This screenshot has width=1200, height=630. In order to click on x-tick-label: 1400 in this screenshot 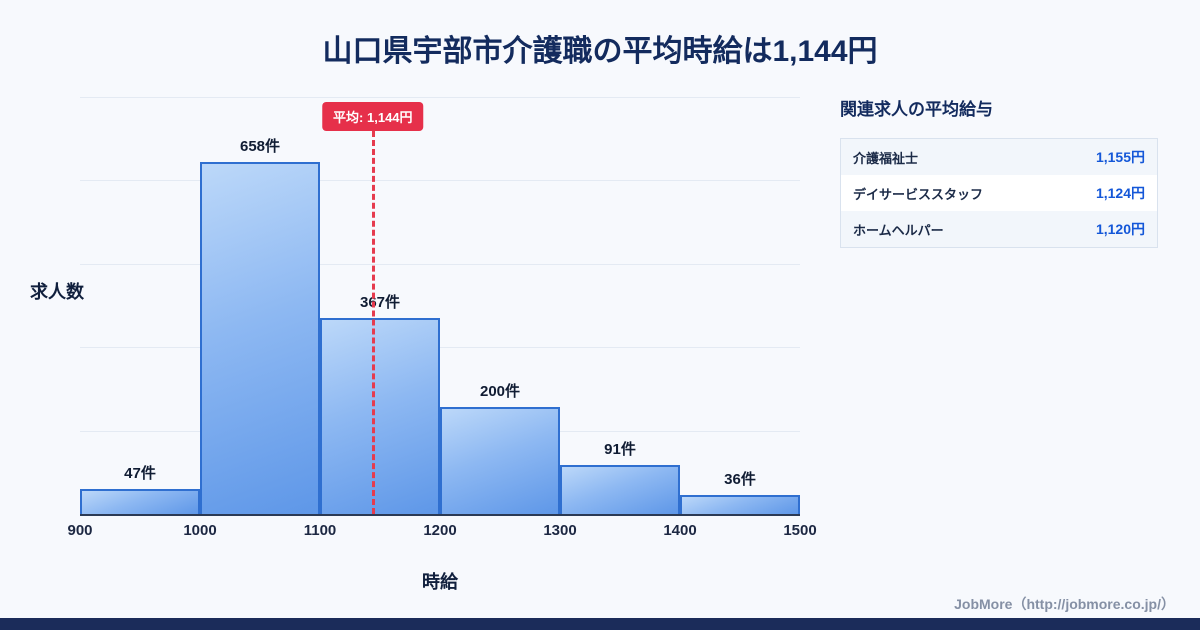, I will do `click(680, 530)`.